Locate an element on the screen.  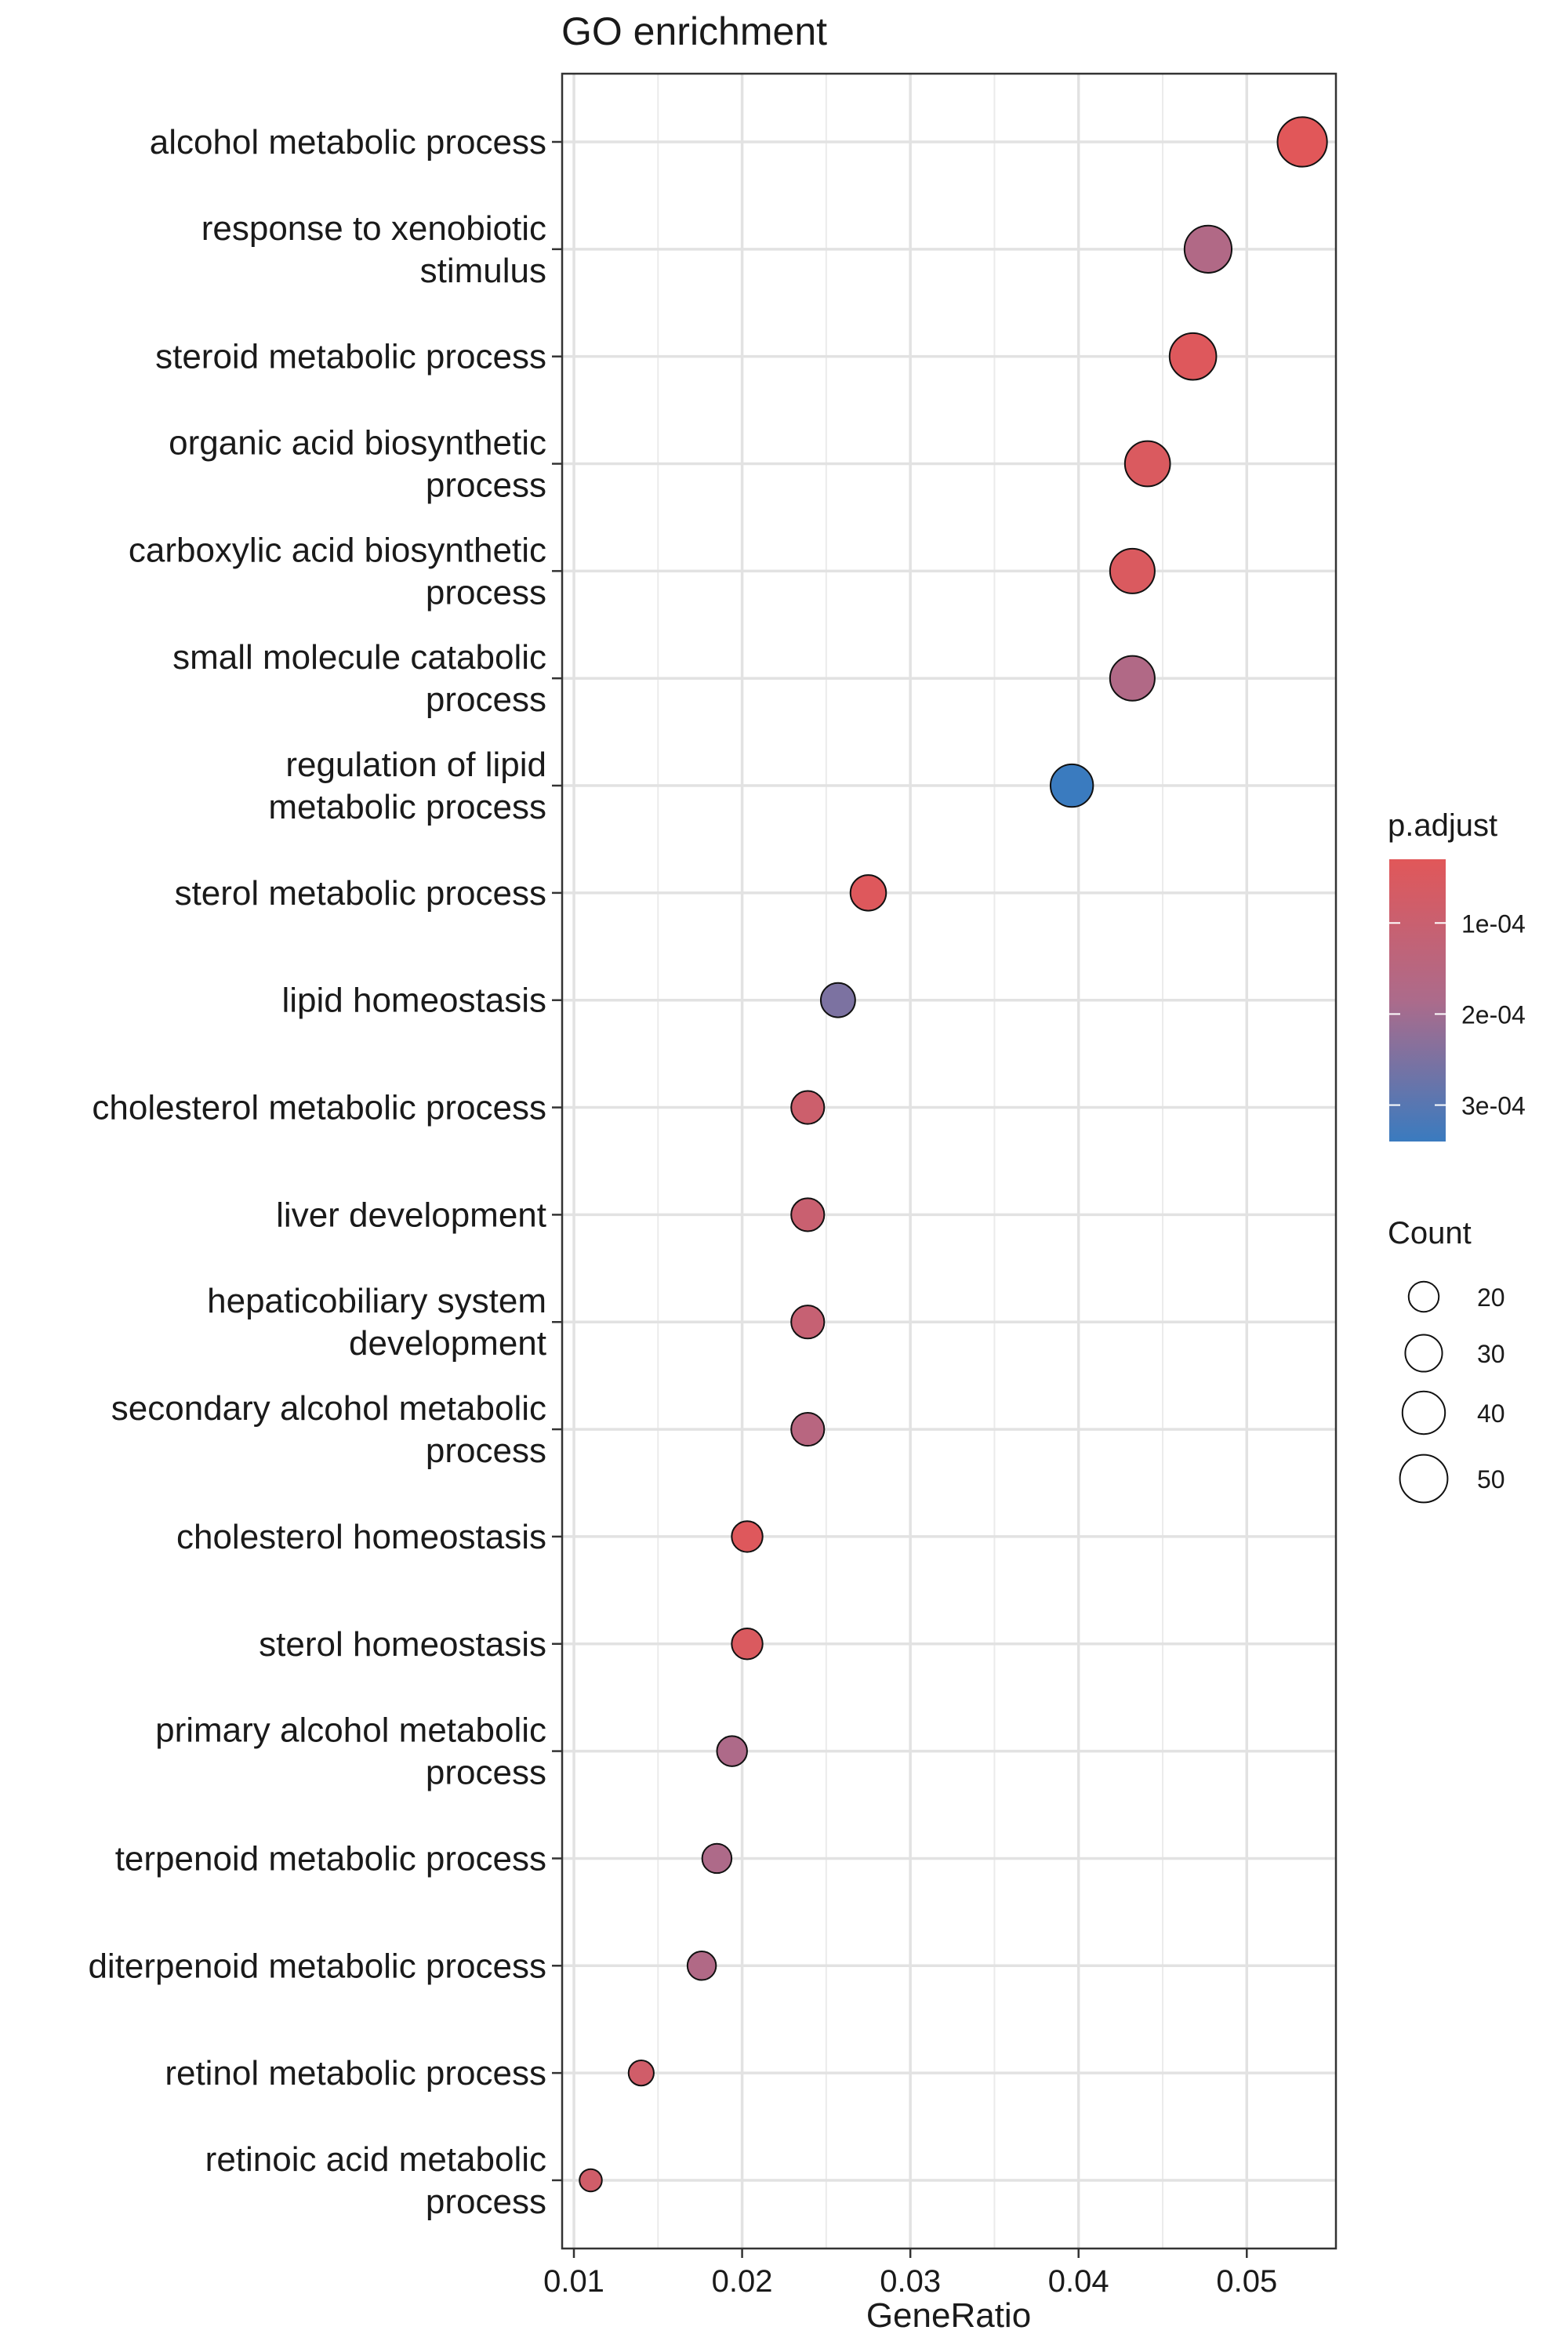
y-tick-label: small molecule catabolic process is located at coordinates (359, 678).